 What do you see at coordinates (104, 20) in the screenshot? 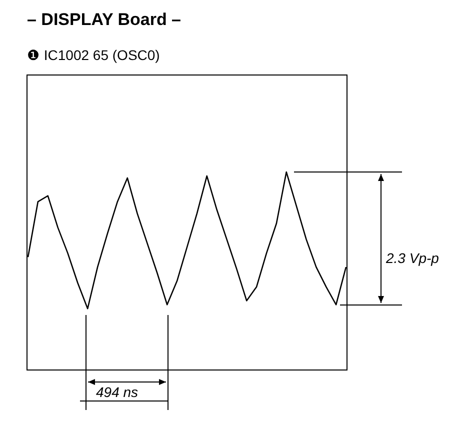
I see `chart-title: – DISPLAY Board –` at bounding box center [104, 20].